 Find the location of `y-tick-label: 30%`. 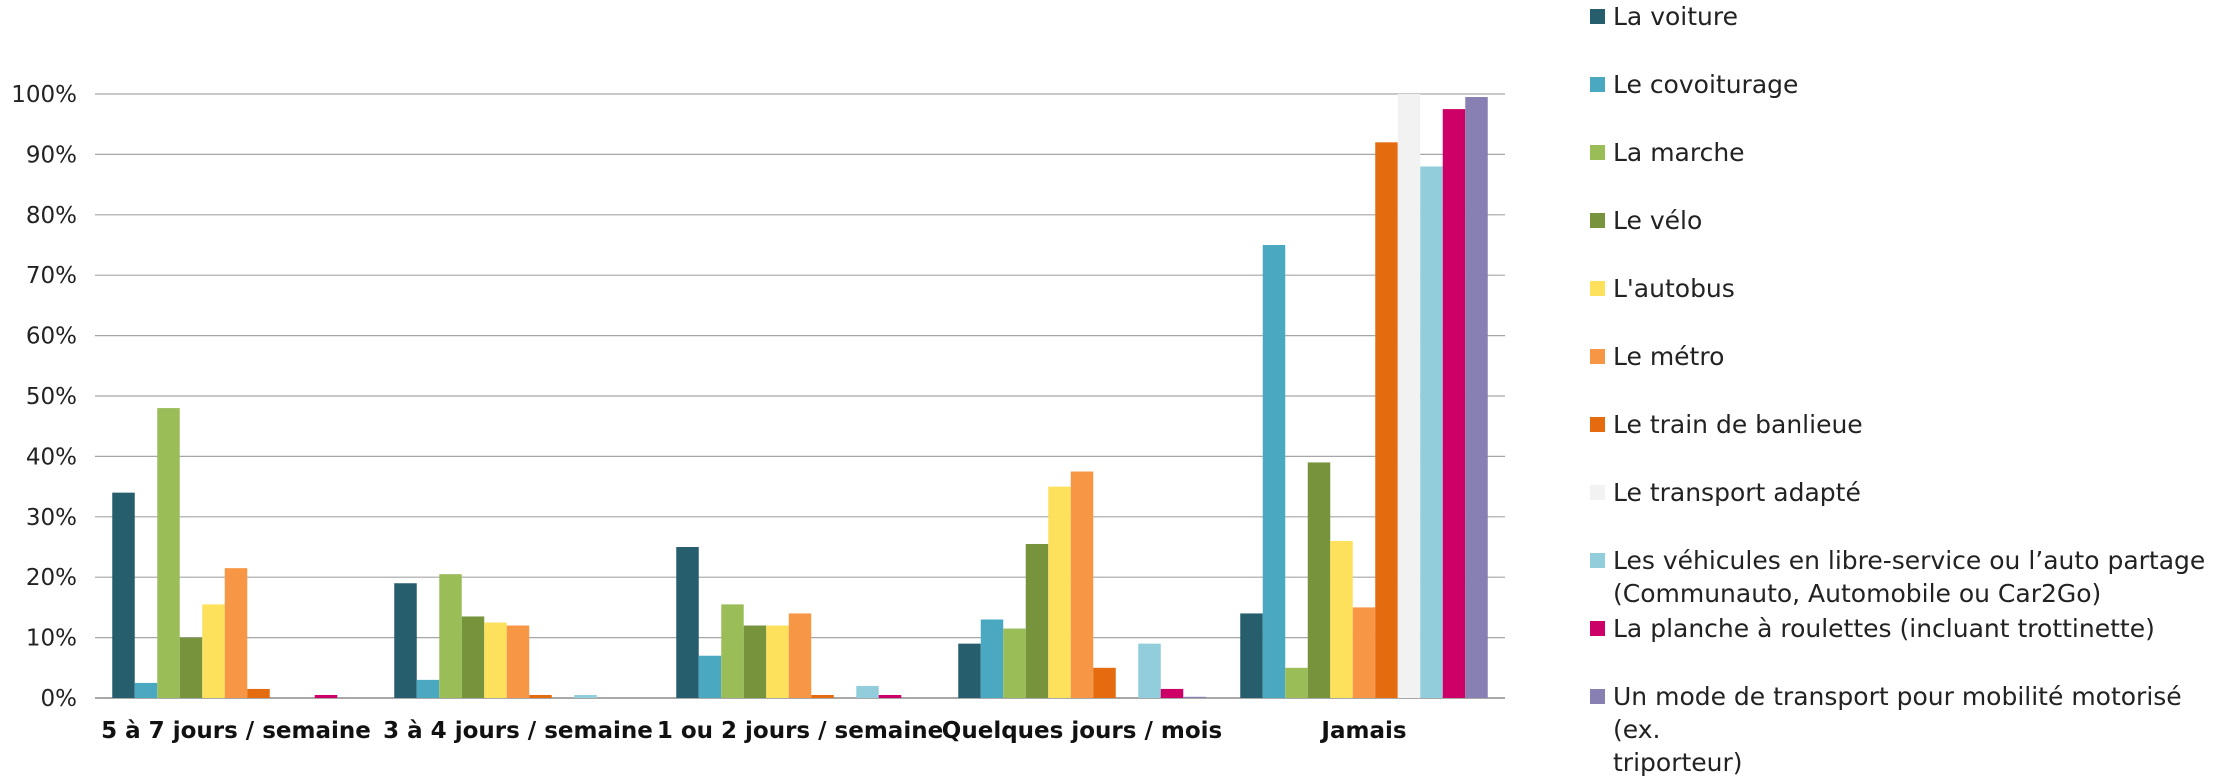

y-tick-label: 30% is located at coordinates (51, 518).